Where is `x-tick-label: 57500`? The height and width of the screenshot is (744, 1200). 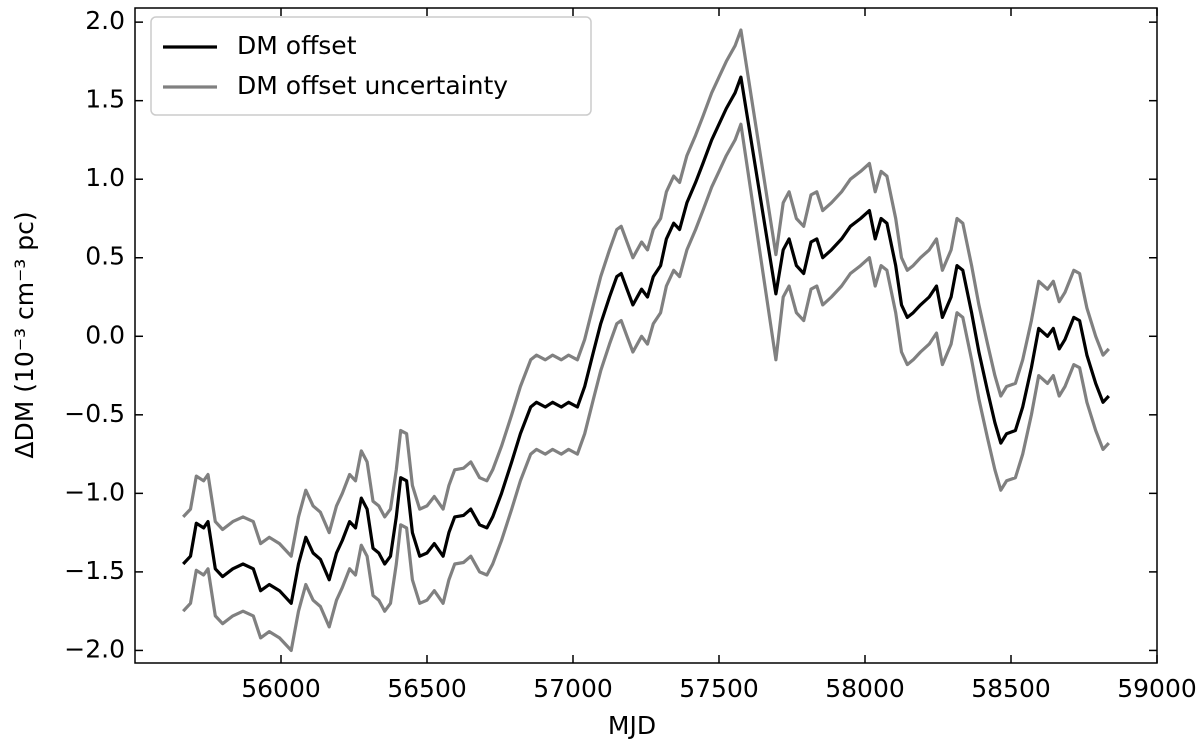 x-tick-label: 57500 is located at coordinates (719, 688).